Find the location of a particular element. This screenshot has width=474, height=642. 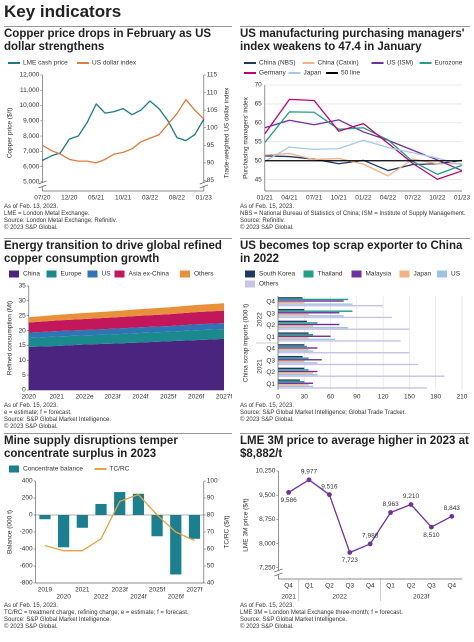

data-label: 9,516 is located at coordinates (329, 486).